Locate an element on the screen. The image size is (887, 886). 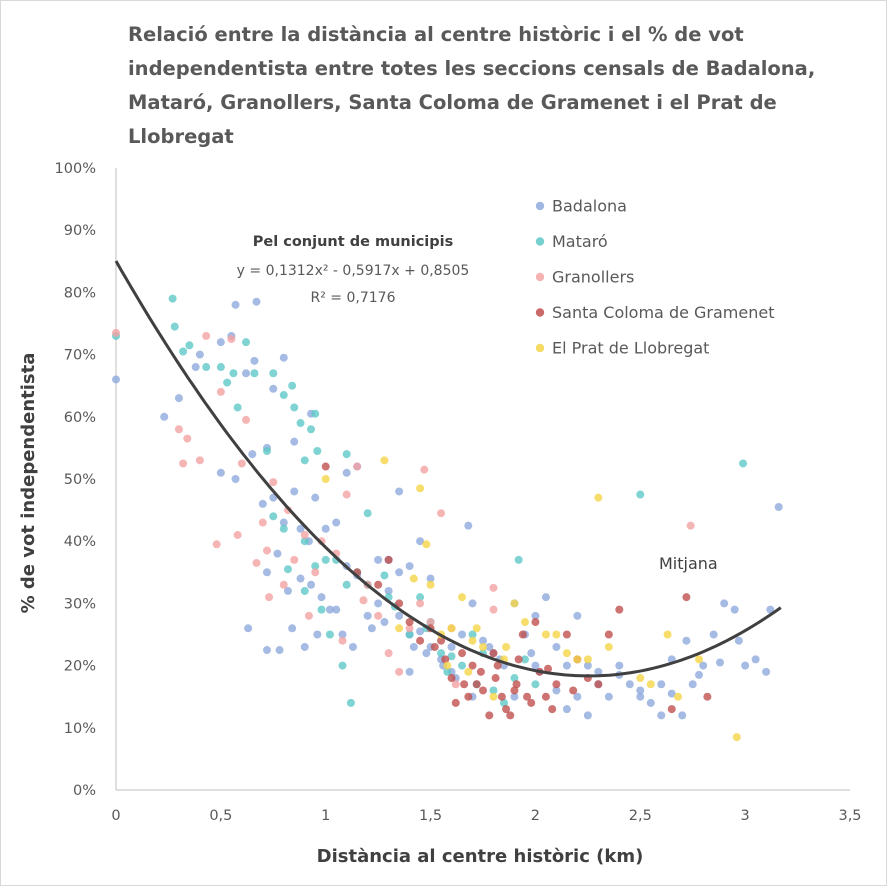
x-tick-label: 1 is located at coordinates (325, 816).